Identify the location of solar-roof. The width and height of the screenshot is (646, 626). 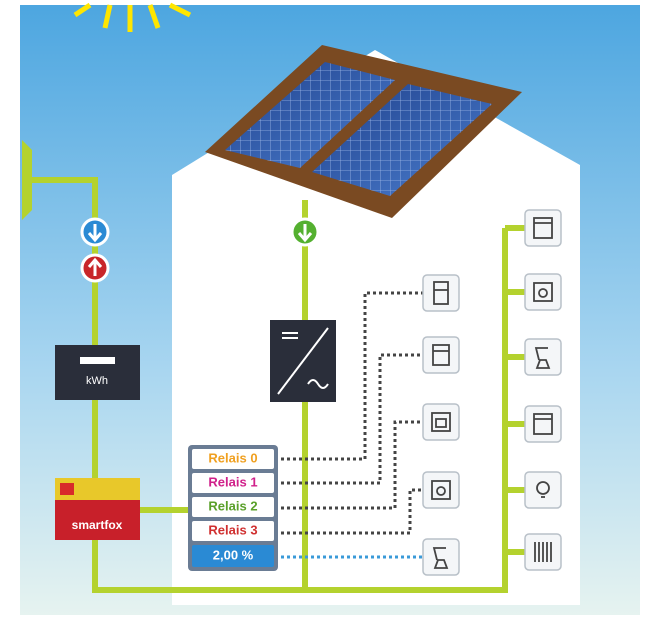
(363, 131).